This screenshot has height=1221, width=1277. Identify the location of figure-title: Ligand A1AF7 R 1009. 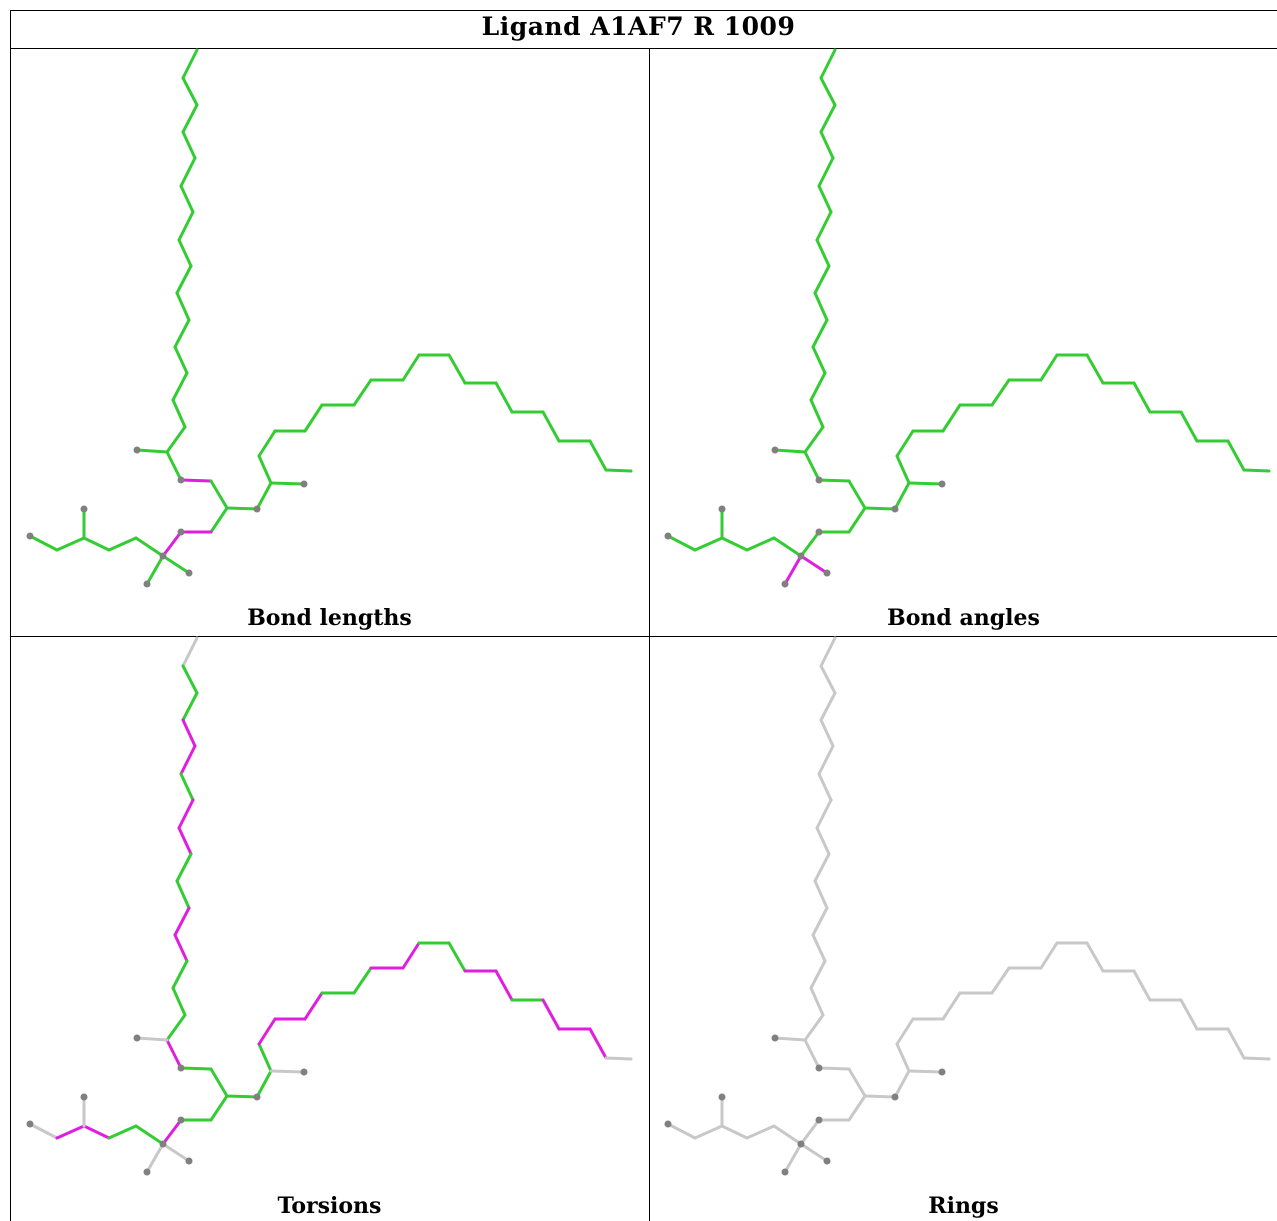
(638, 26).